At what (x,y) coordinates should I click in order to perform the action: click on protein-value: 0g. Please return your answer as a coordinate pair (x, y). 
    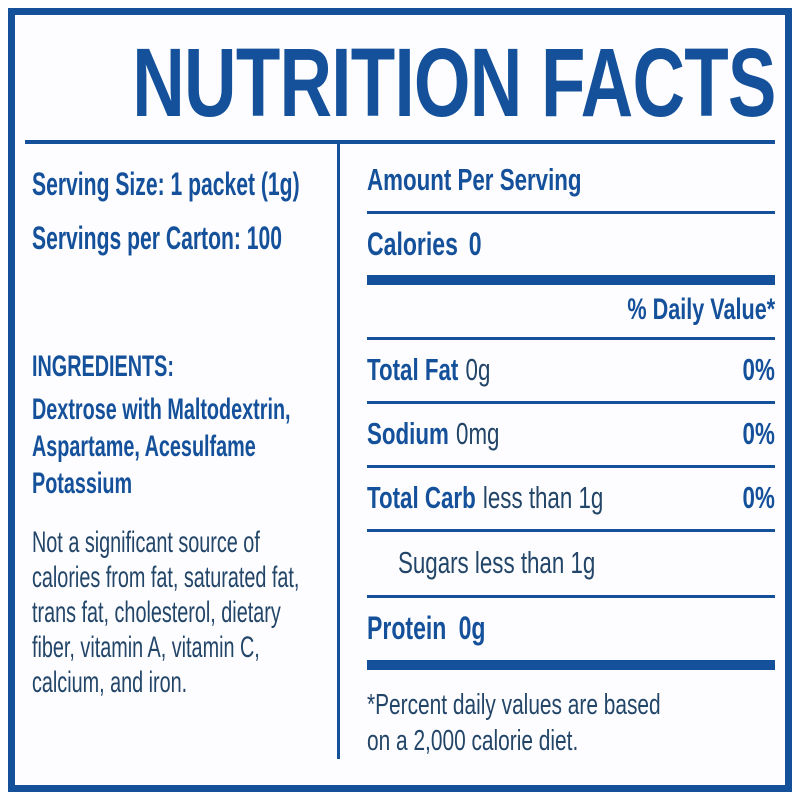
    Looking at the image, I should click on (472, 628).